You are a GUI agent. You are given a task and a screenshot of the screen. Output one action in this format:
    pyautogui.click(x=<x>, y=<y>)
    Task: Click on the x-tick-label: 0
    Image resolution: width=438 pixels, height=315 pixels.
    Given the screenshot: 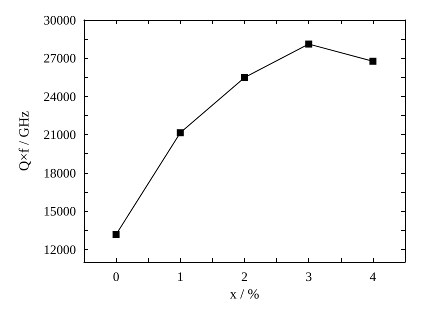 What is the action you would take?
    pyautogui.click(x=116, y=276)
    